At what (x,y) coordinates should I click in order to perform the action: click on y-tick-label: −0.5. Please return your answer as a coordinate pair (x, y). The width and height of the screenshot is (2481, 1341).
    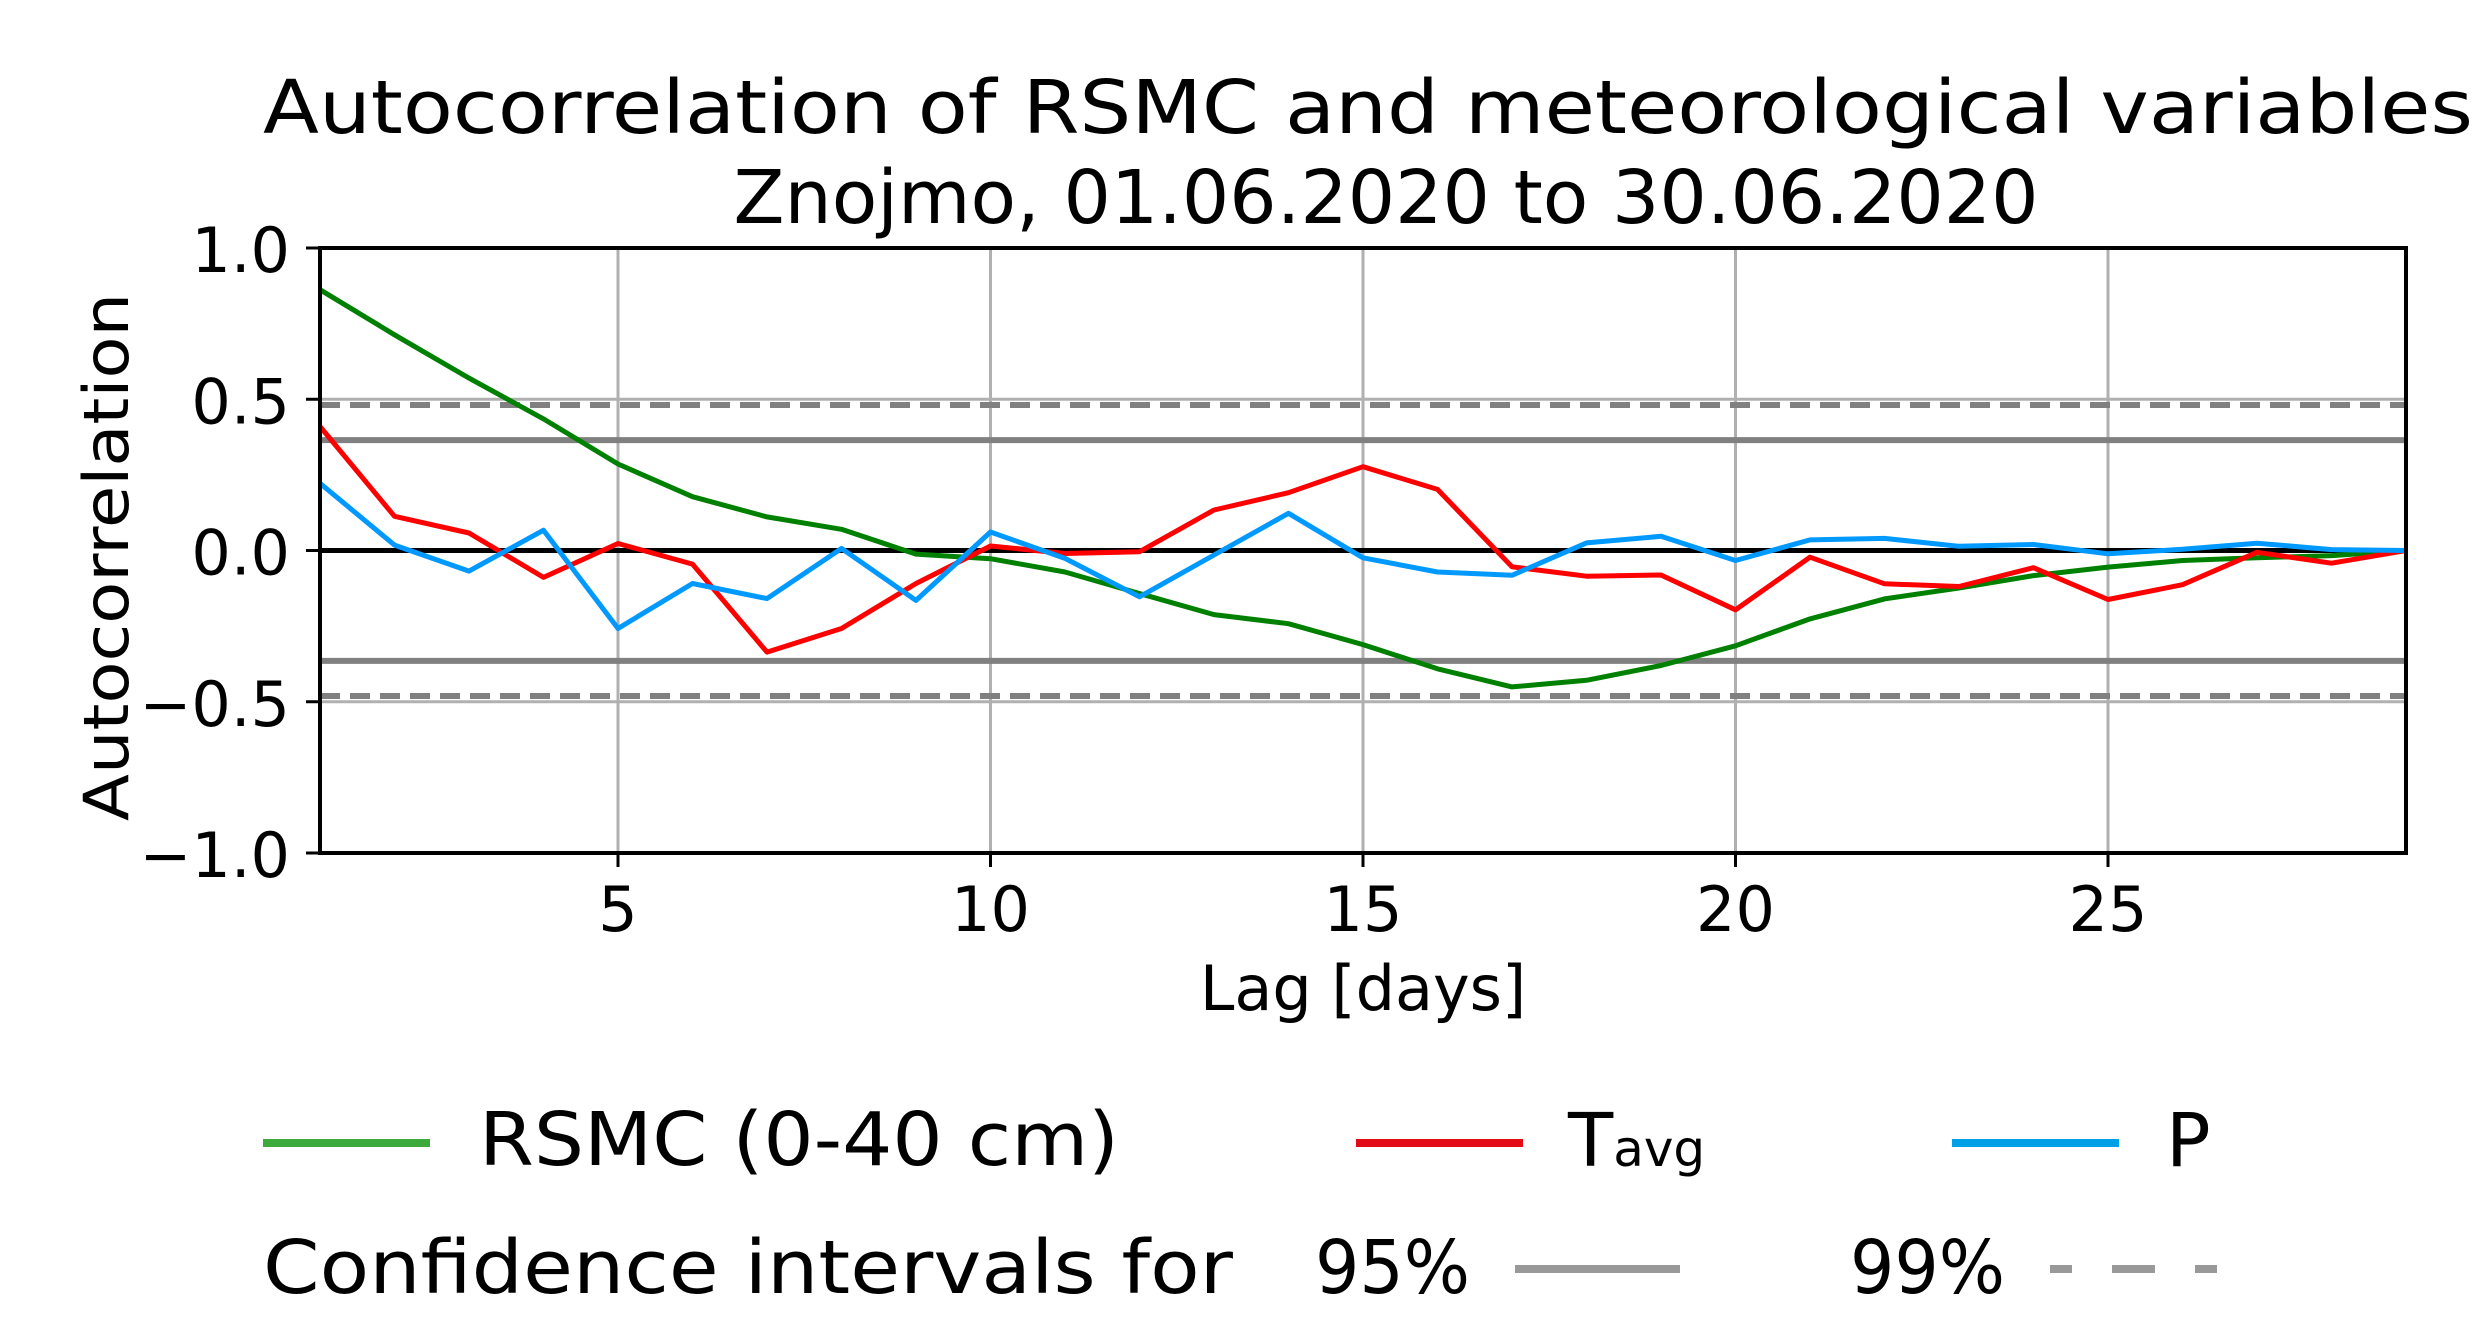
    Looking at the image, I should click on (214, 704).